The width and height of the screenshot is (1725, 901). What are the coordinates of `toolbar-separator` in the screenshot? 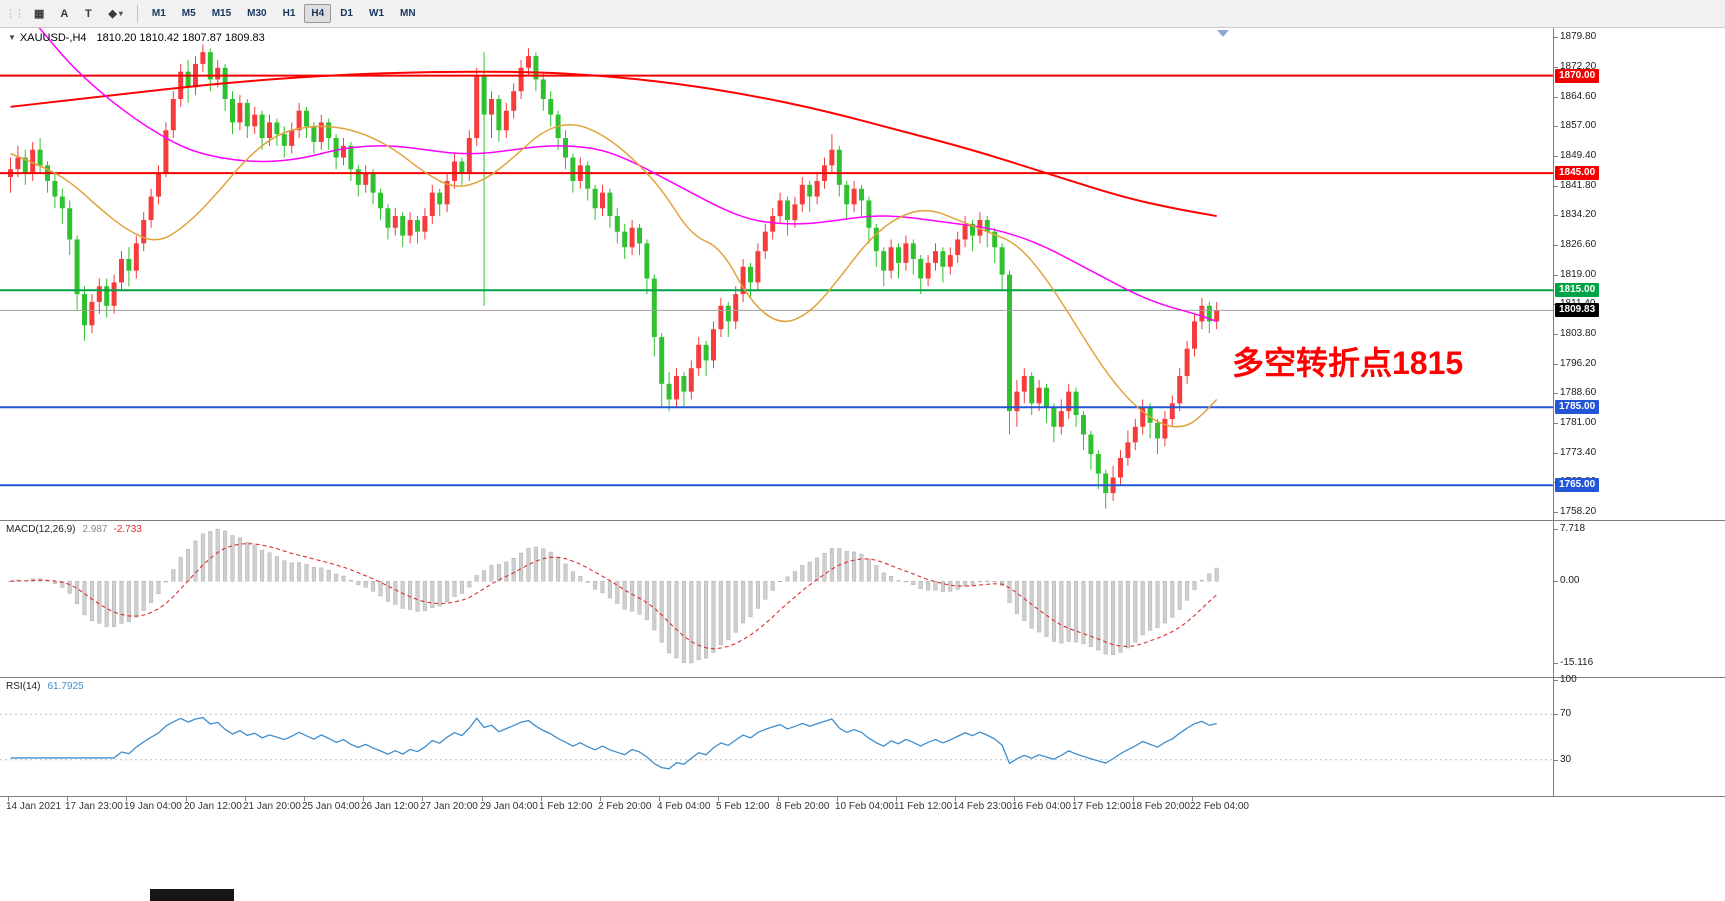 It's located at (137, 13).